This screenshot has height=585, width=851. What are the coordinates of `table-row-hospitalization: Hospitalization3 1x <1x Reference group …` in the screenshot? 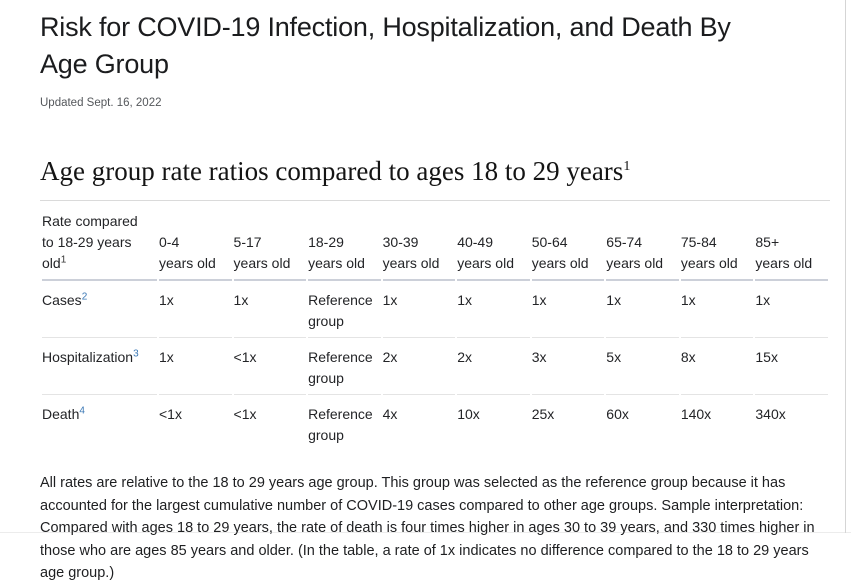 It's located at (435, 367).